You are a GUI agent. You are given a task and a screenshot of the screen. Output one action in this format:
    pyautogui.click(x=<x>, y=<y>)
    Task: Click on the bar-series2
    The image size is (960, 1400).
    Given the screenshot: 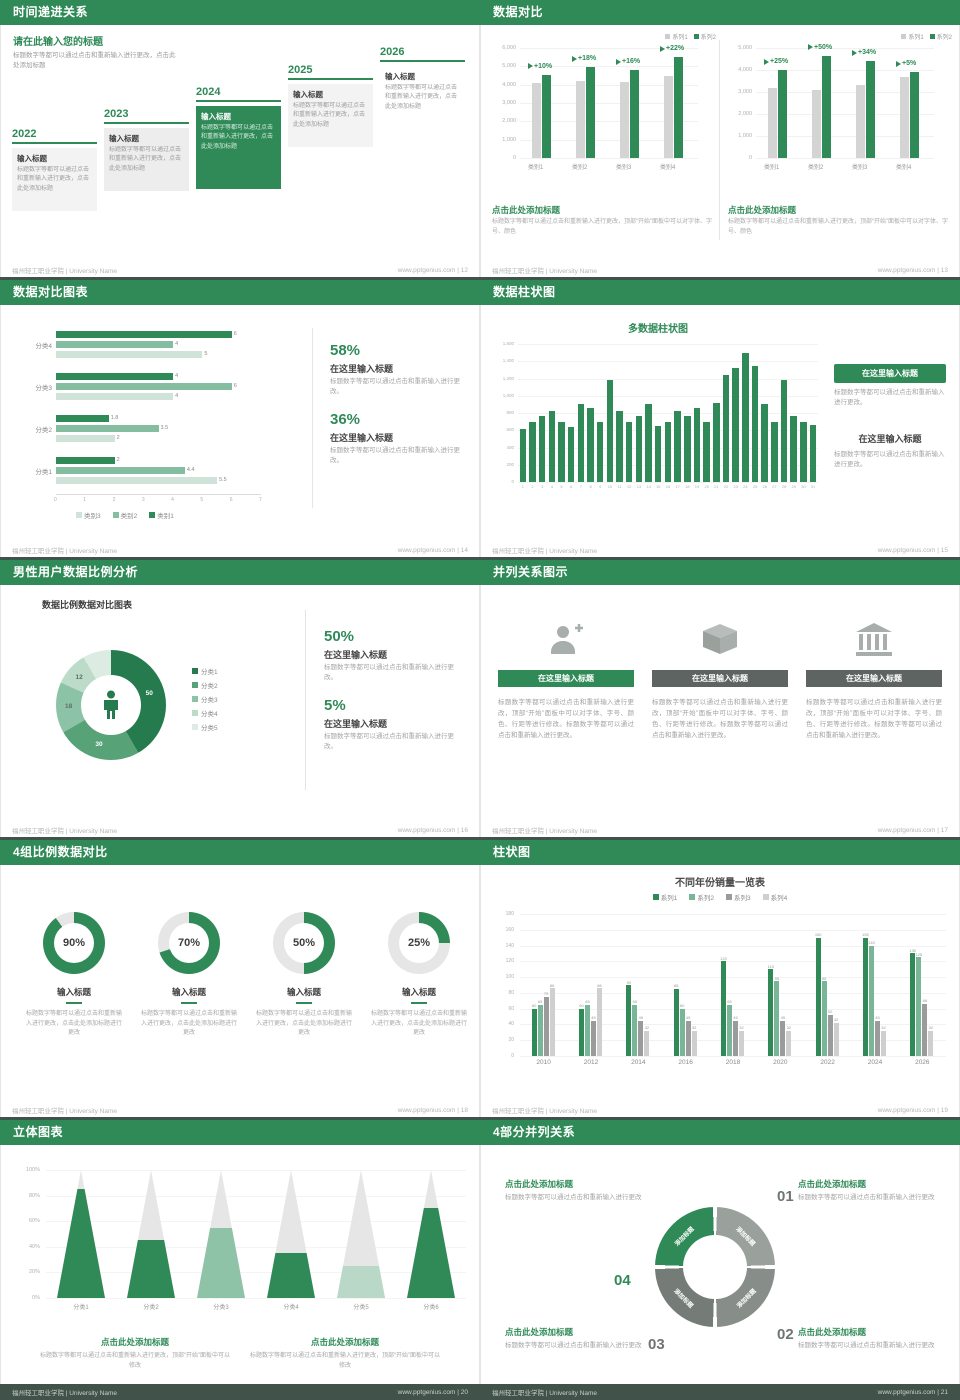 What is the action you would take?
    pyautogui.click(x=826, y=106)
    